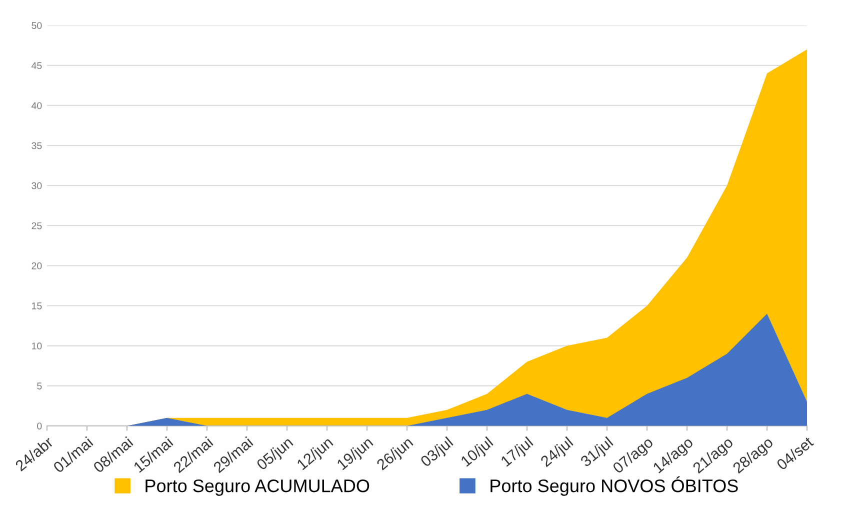  I want to click on legend-label: Porto Seguro ACUMULADO, so click(258, 487).